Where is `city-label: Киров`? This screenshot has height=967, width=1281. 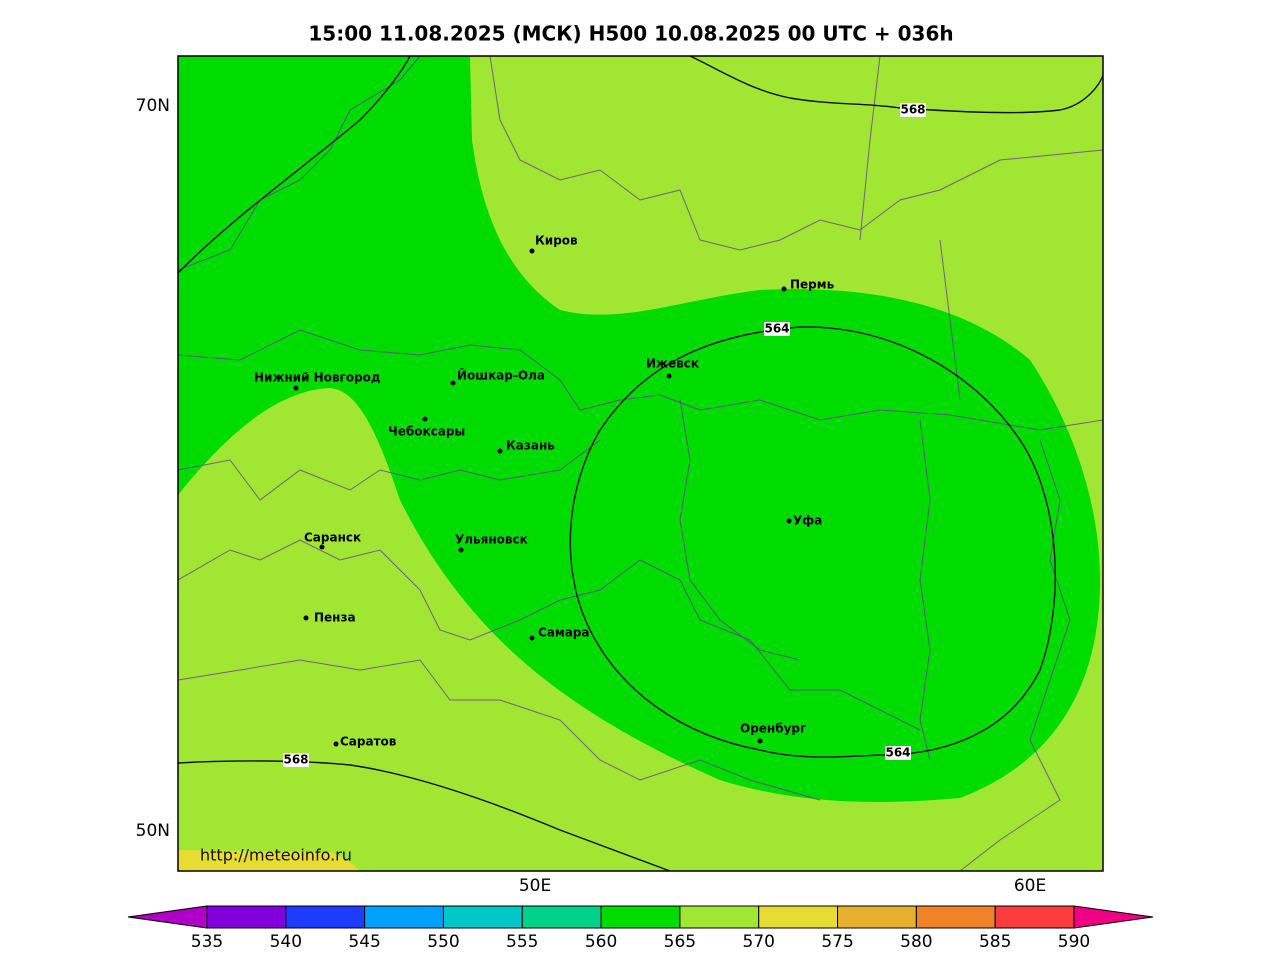 city-label: Киров is located at coordinates (556, 241).